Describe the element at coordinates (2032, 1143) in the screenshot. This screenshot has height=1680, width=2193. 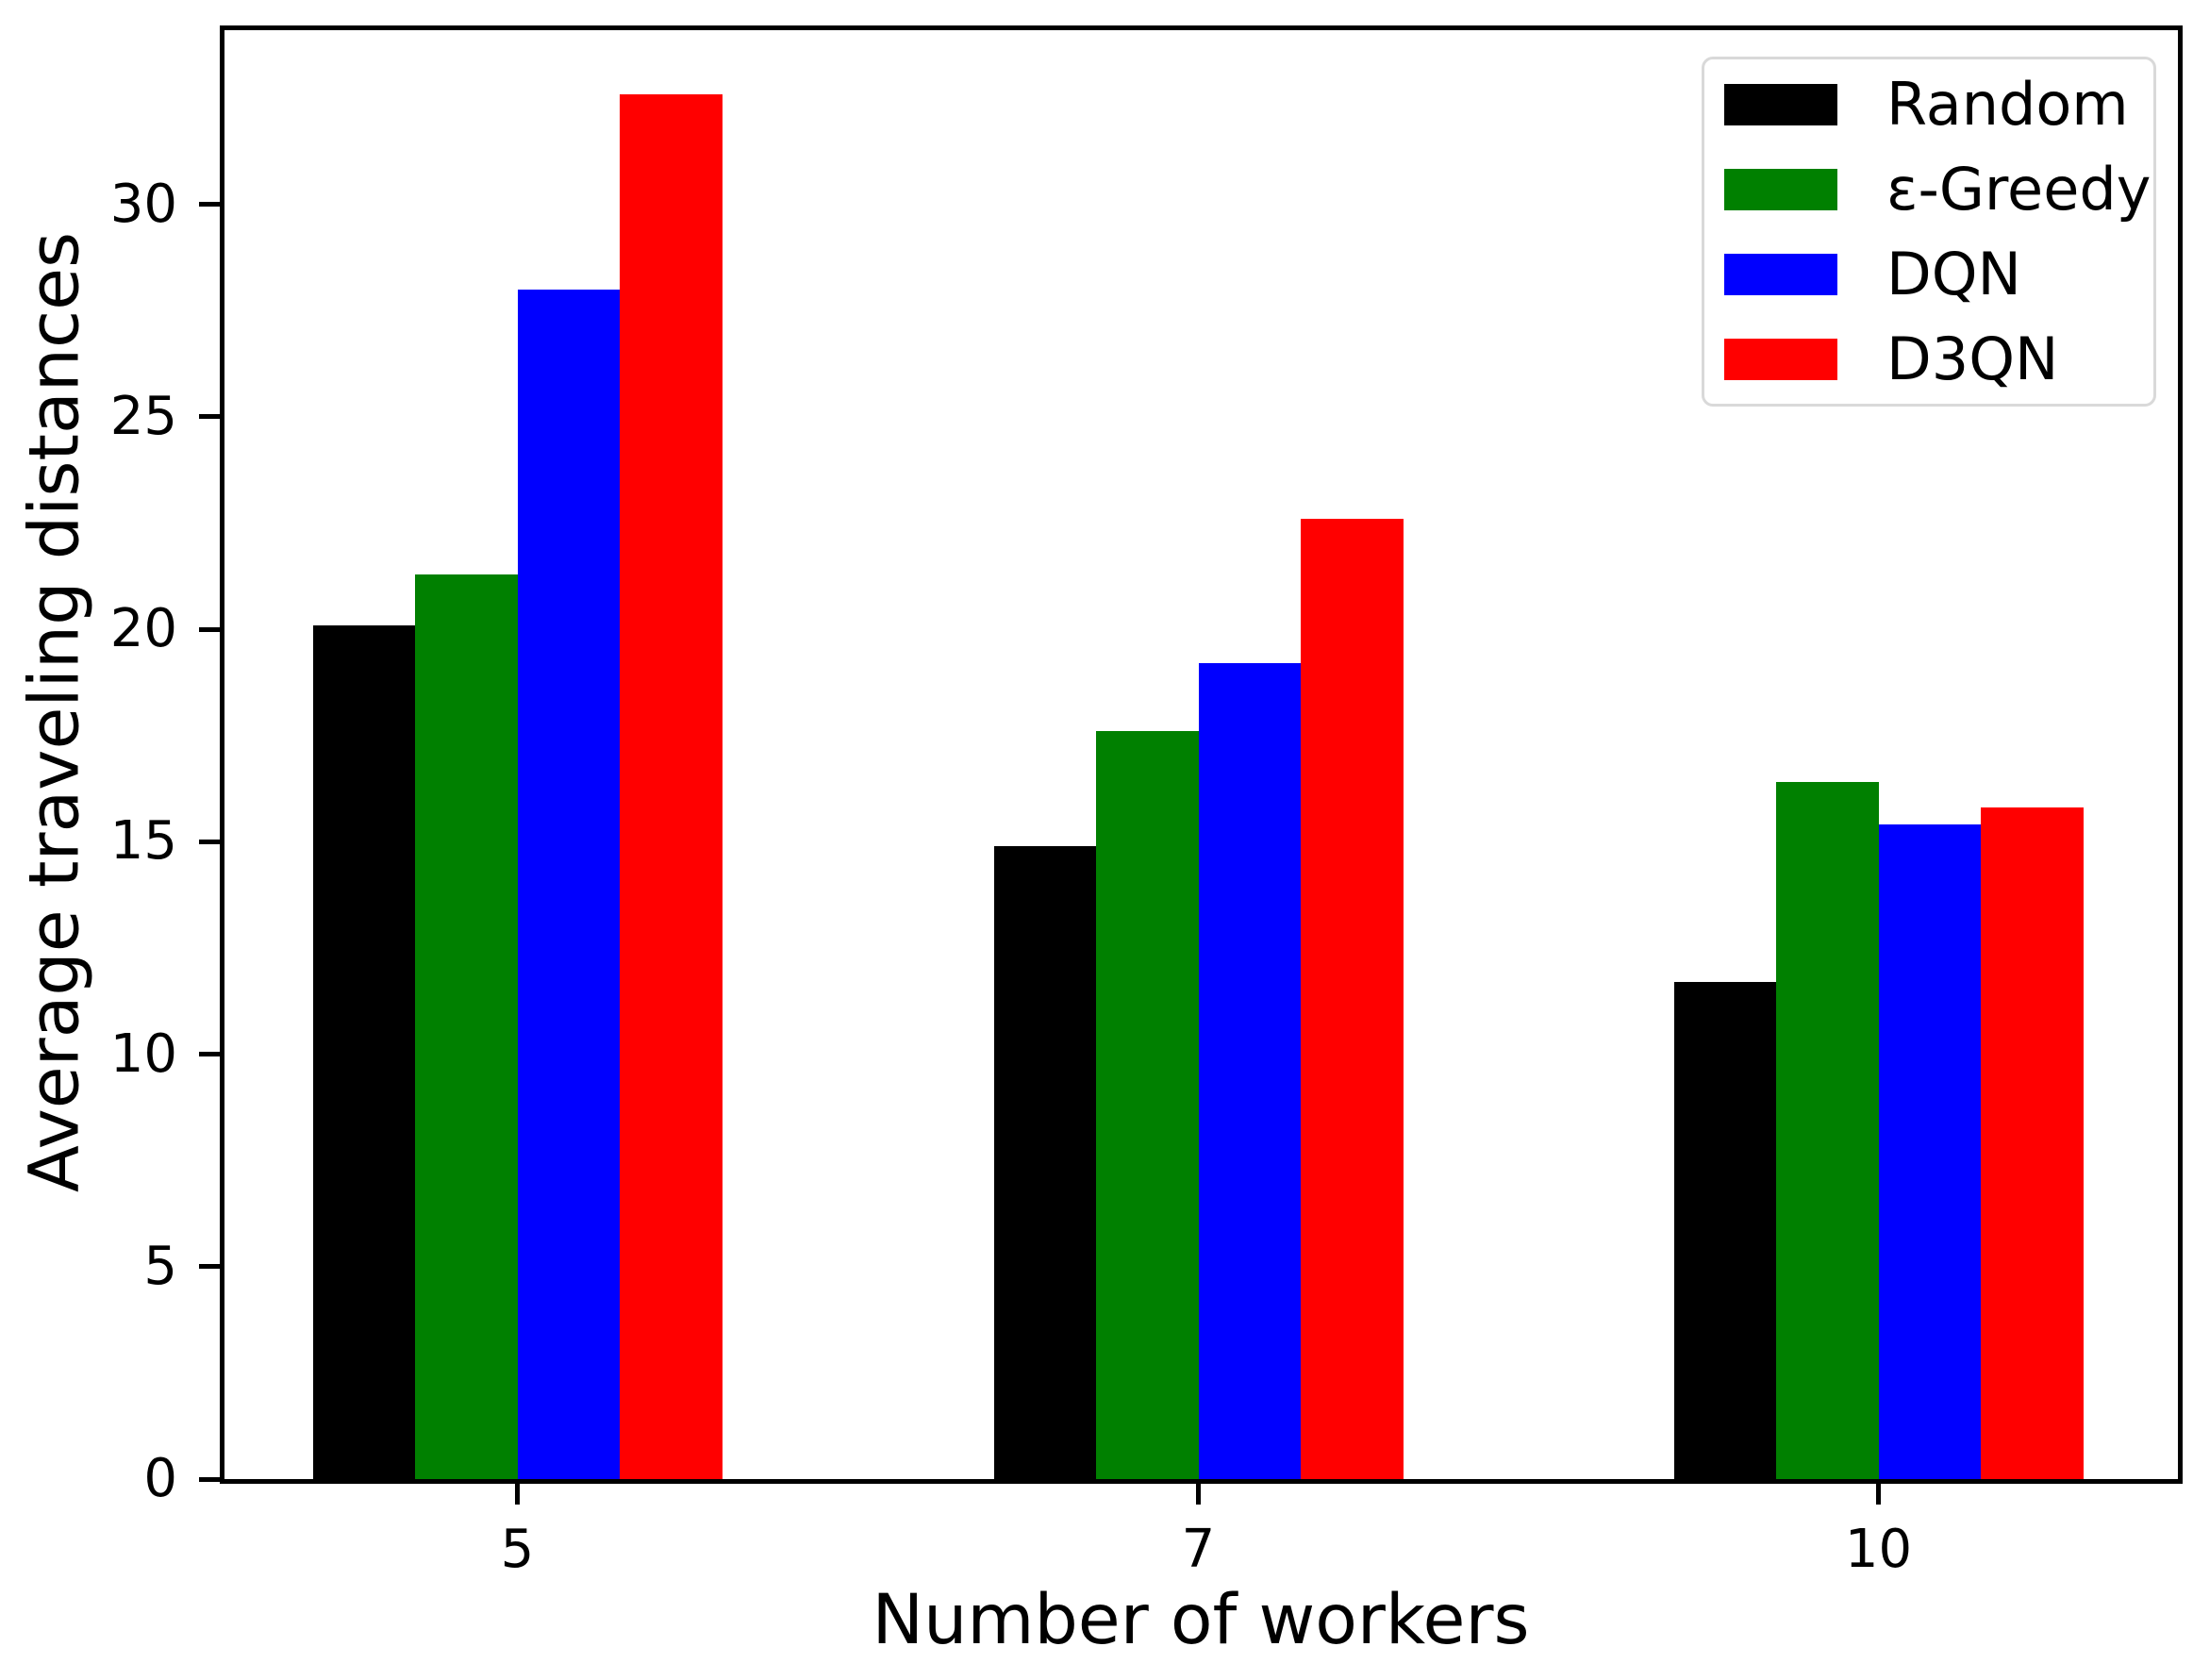
I see `bar-D3QN-x10` at that location.